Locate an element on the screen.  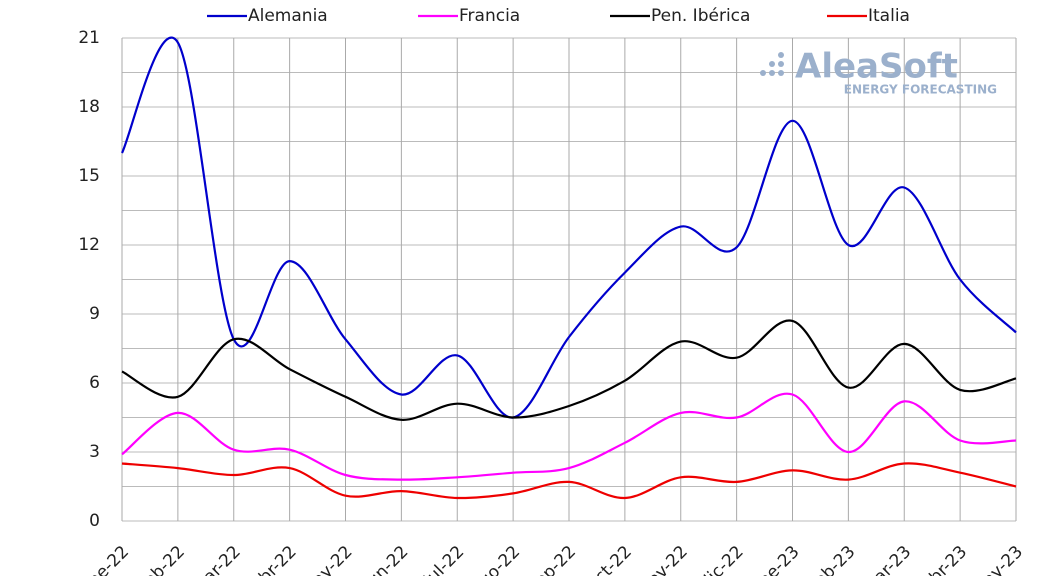
x-tick-label: nov-22 is located at coordinates (664, 559).